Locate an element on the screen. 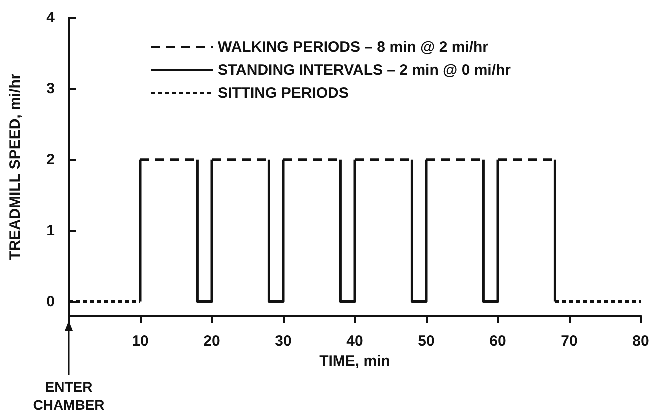 Image resolution: width=653 pixels, height=411 pixels. x-tick-label: 70 is located at coordinates (569, 341).